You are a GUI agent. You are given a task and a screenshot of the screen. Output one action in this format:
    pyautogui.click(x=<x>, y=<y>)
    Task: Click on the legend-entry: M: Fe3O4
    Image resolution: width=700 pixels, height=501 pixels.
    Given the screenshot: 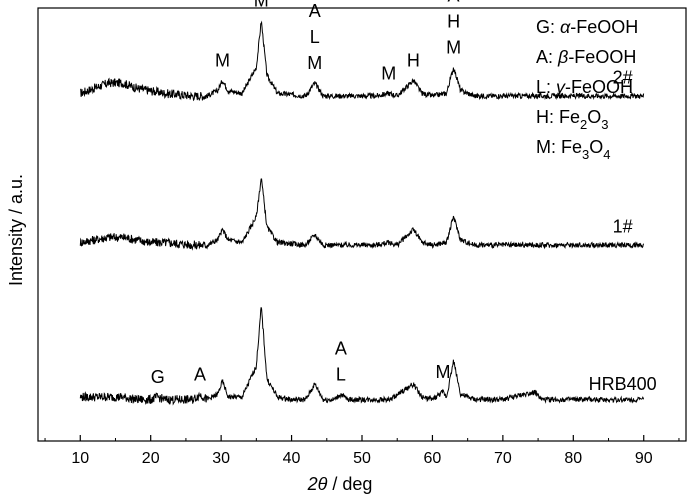 What is the action you would take?
    pyautogui.click(x=573, y=149)
    